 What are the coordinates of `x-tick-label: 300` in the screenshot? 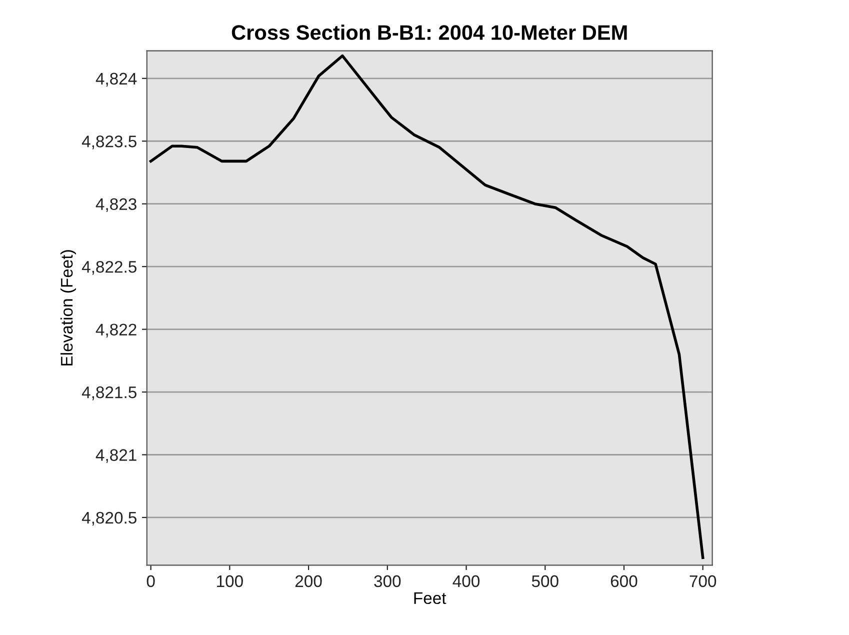 It's located at (387, 581).